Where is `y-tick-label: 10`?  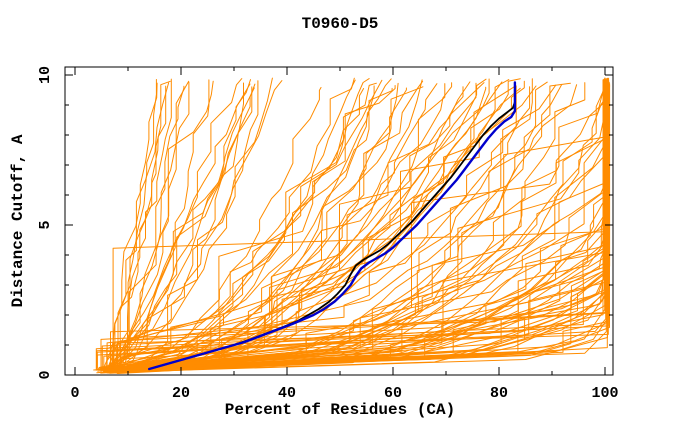 y-tick-label: 10 is located at coordinates (45, 75).